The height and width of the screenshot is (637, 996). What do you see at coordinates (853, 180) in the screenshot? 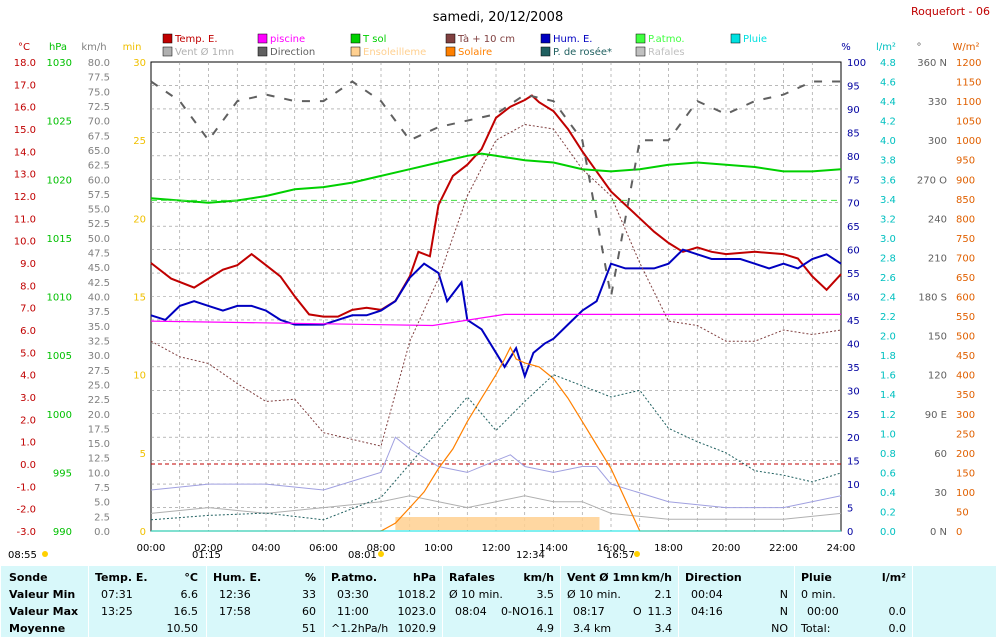
I see `hum-axis-tick: 75` at bounding box center [853, 180].